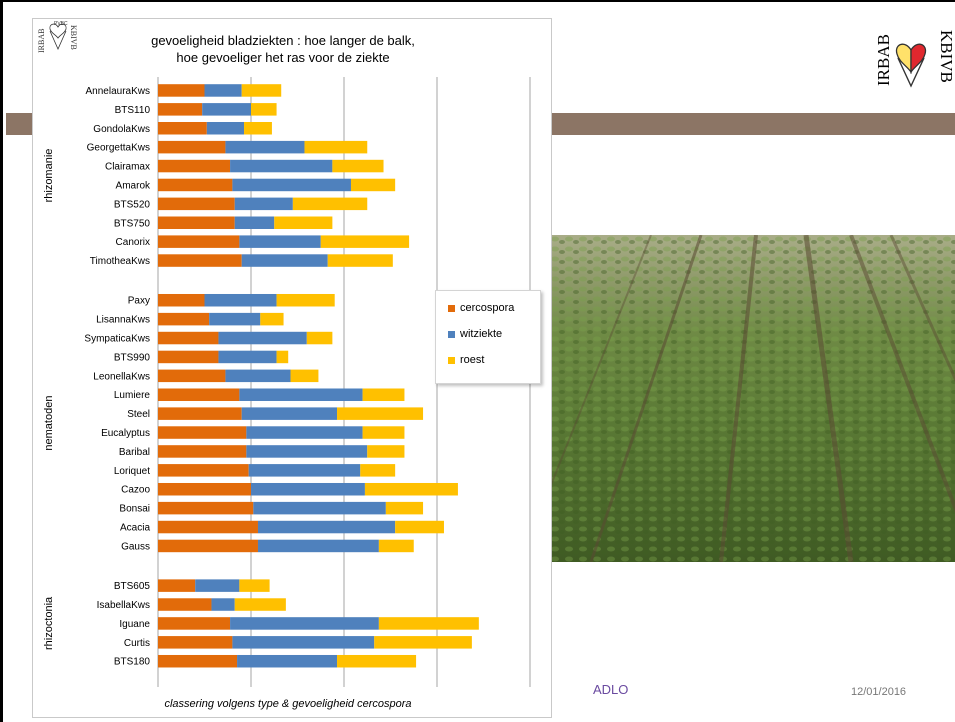 The height and width of the screenshot is (722, 955). I want to click on chart-logo-text-right: KBIVB, so click(73, 37).